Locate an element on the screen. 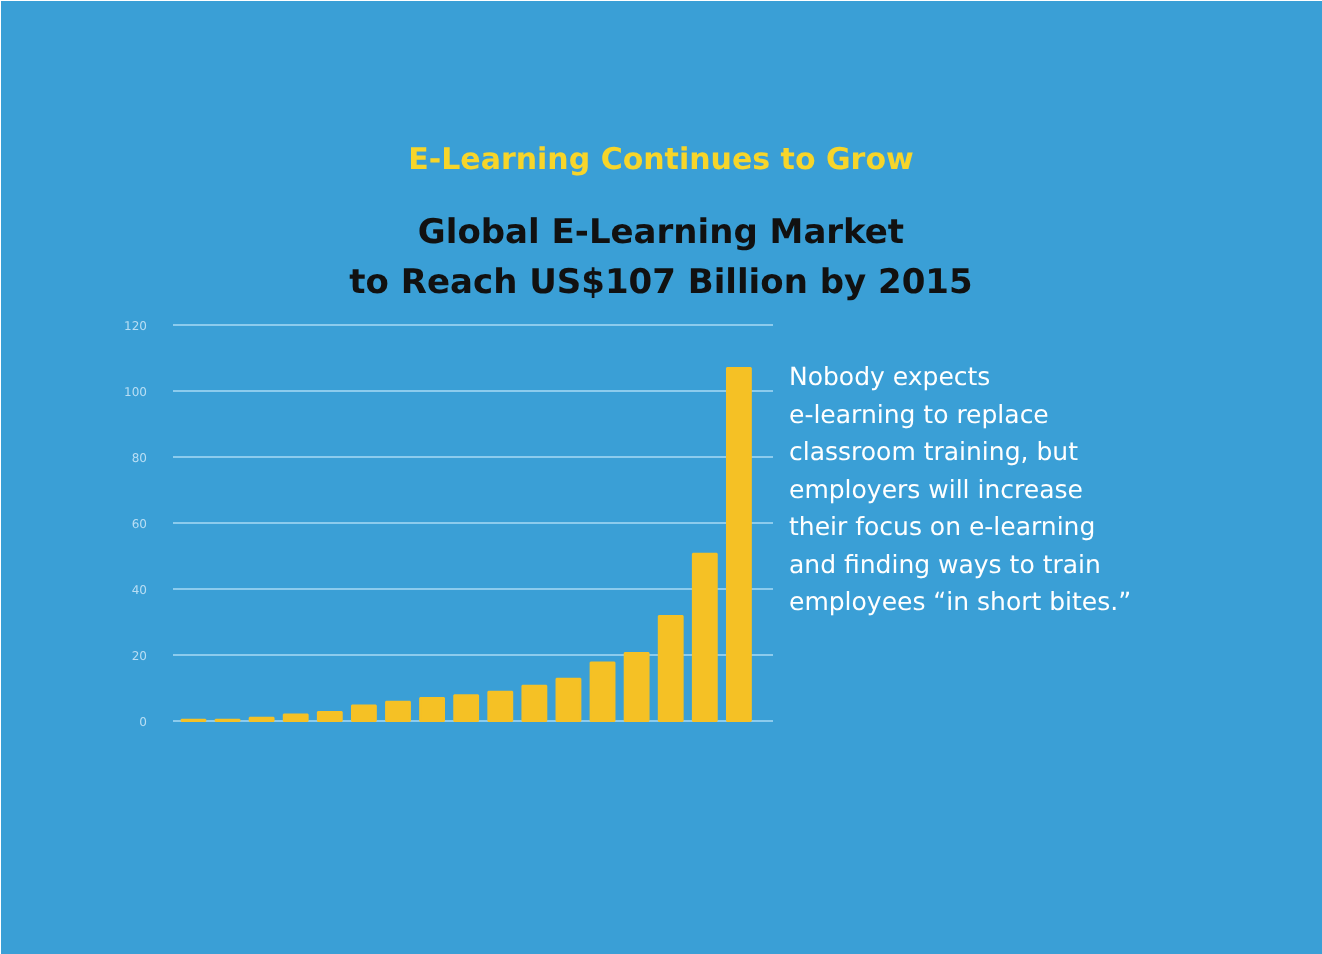 Image resolution: width=1322 pixels, height=954 pixels. text: Nobody expects e-learning to replace classroom training, but employers will increase their focus on e-learning and finding ways to train employees “in short bites.” is located at coordinates (960, 488).